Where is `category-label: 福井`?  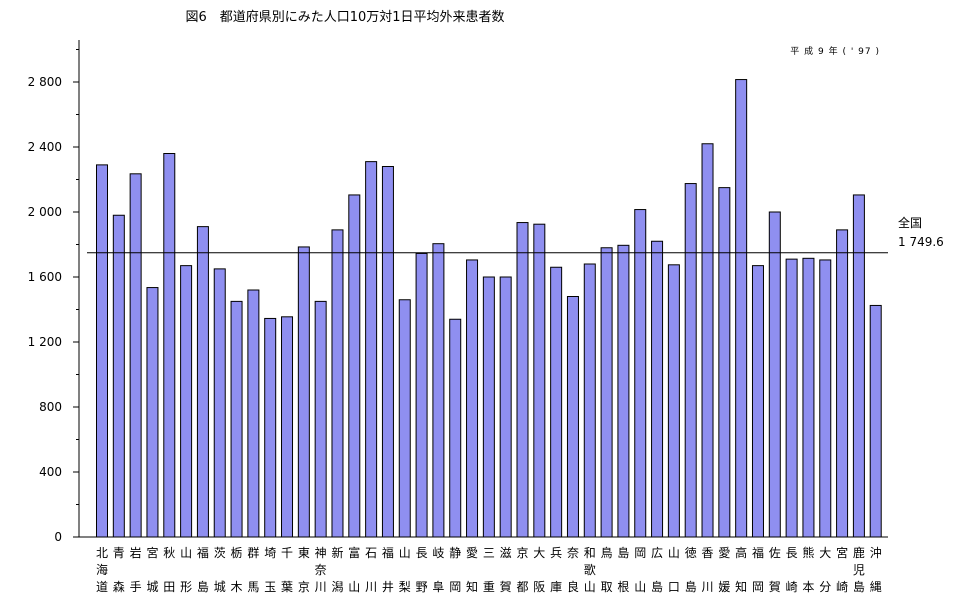
category-label: 福井 is located at coordinates (388, 569).